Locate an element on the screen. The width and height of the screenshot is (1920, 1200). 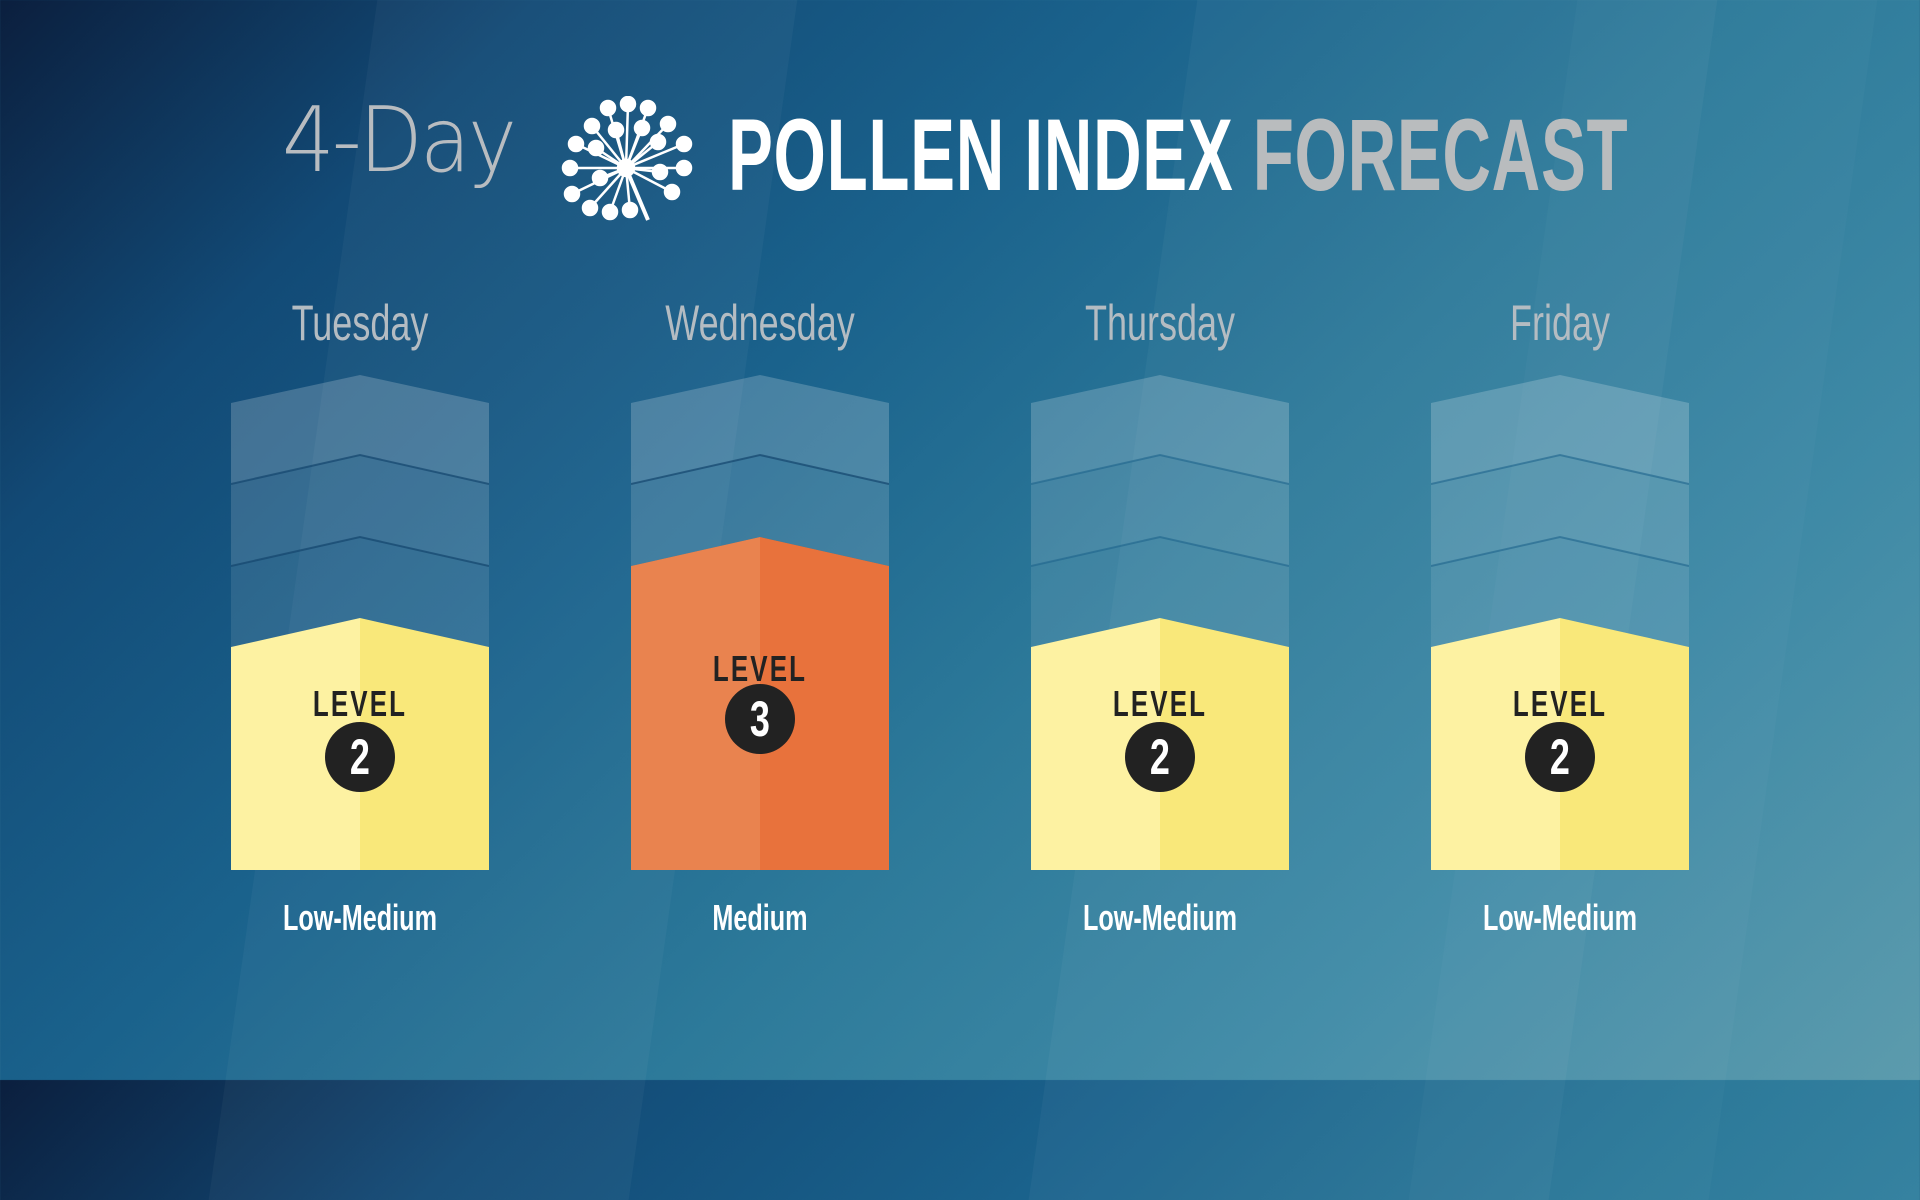
title-main: POLLEN INDEX FORECAST is located at coordinates (1178, 155).